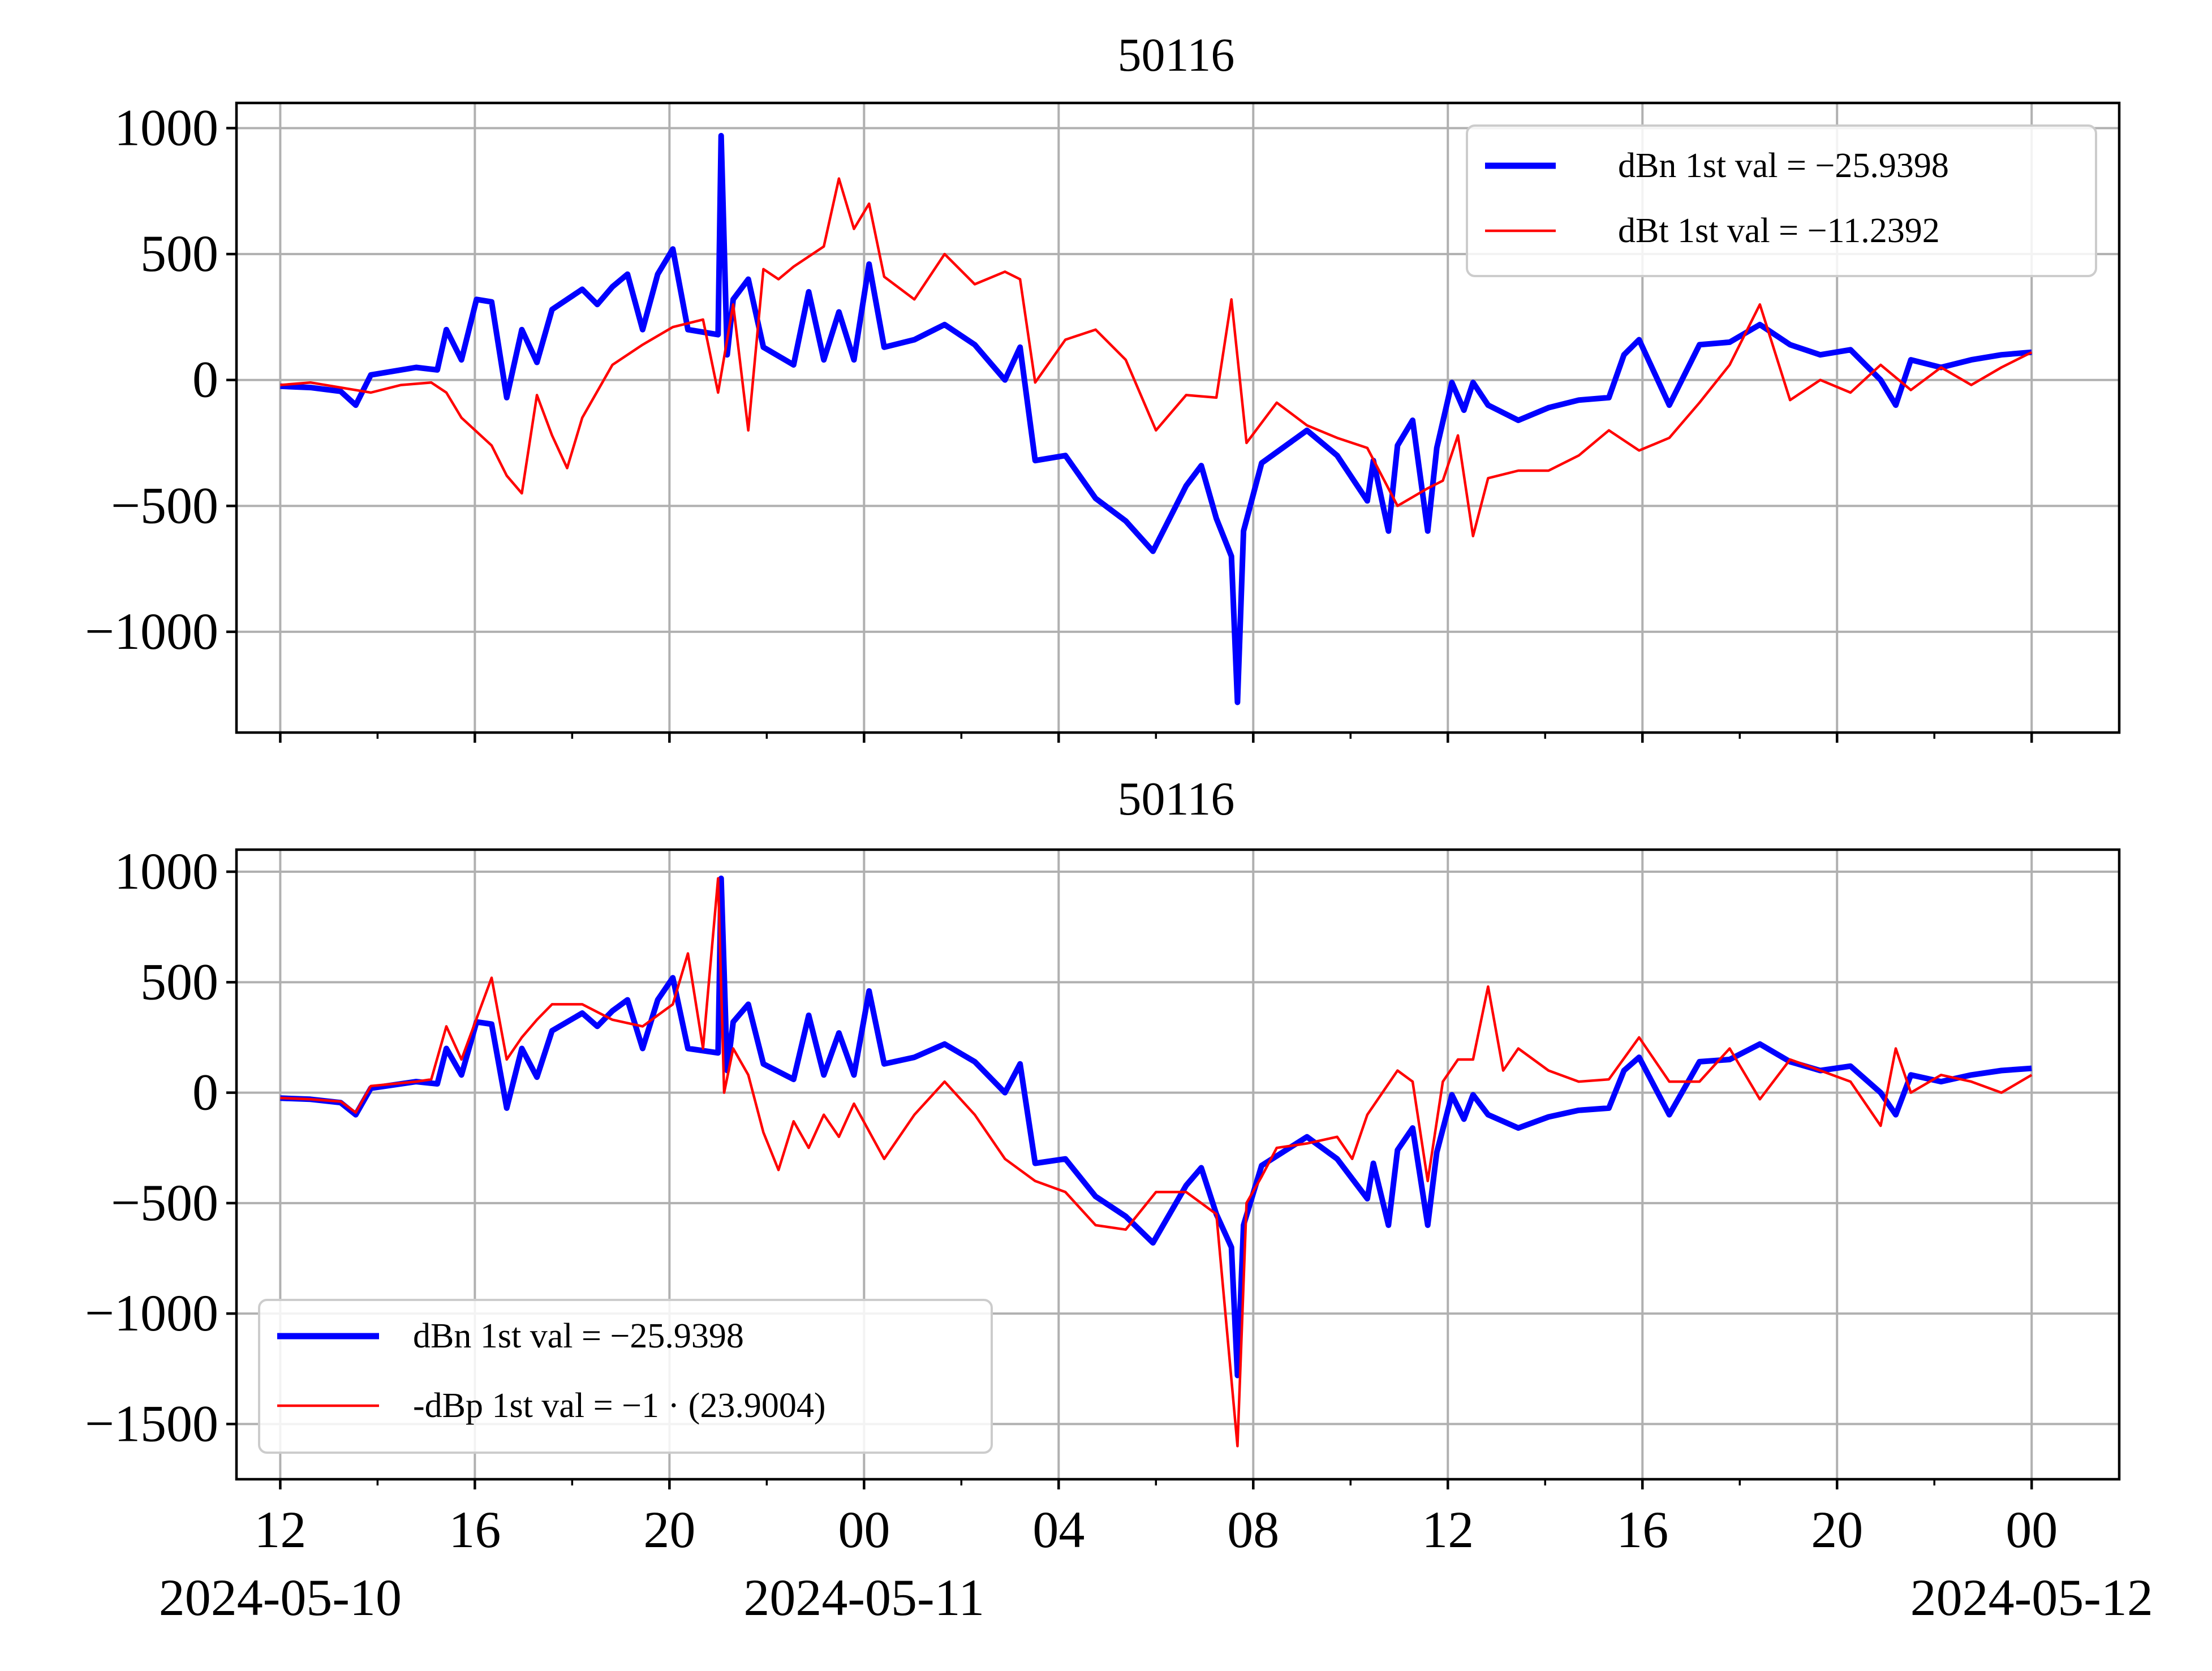  I want to click on top-legend-box, so click(1781, 200).